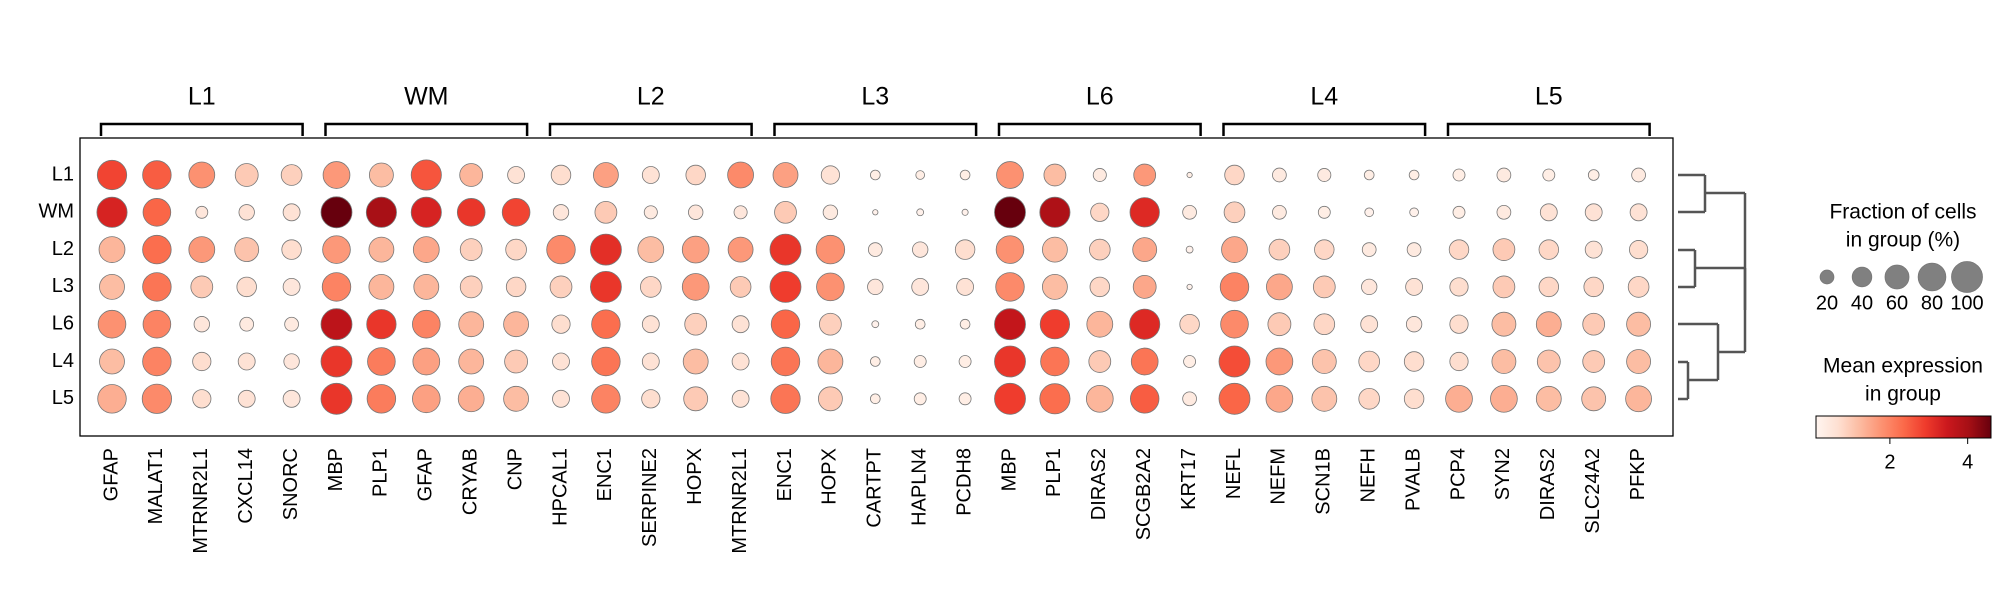  Describe the element at coordinates (1862, 303) in the screenshot. I see `size-legend-label: 40` at that location.